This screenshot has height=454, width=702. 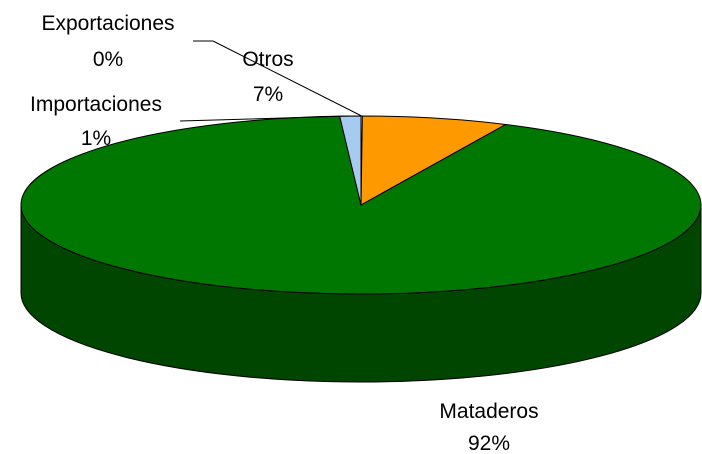 What do you see at coordinates (96, 138) in the screenshot?
I see `label-importaciones-value: 1%` at bounding box center [96, 138].